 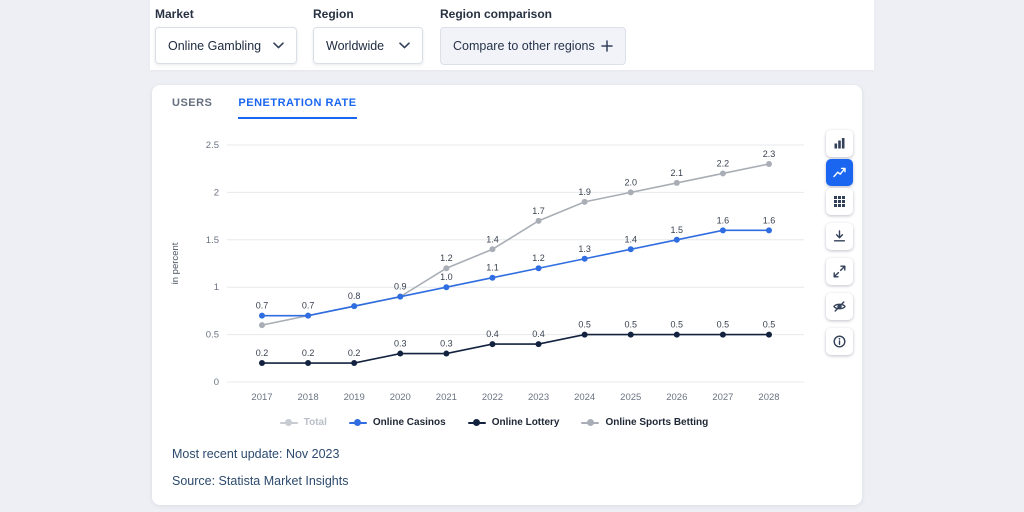 I want to click on chart-toolbar, so click(x=840, y=246).